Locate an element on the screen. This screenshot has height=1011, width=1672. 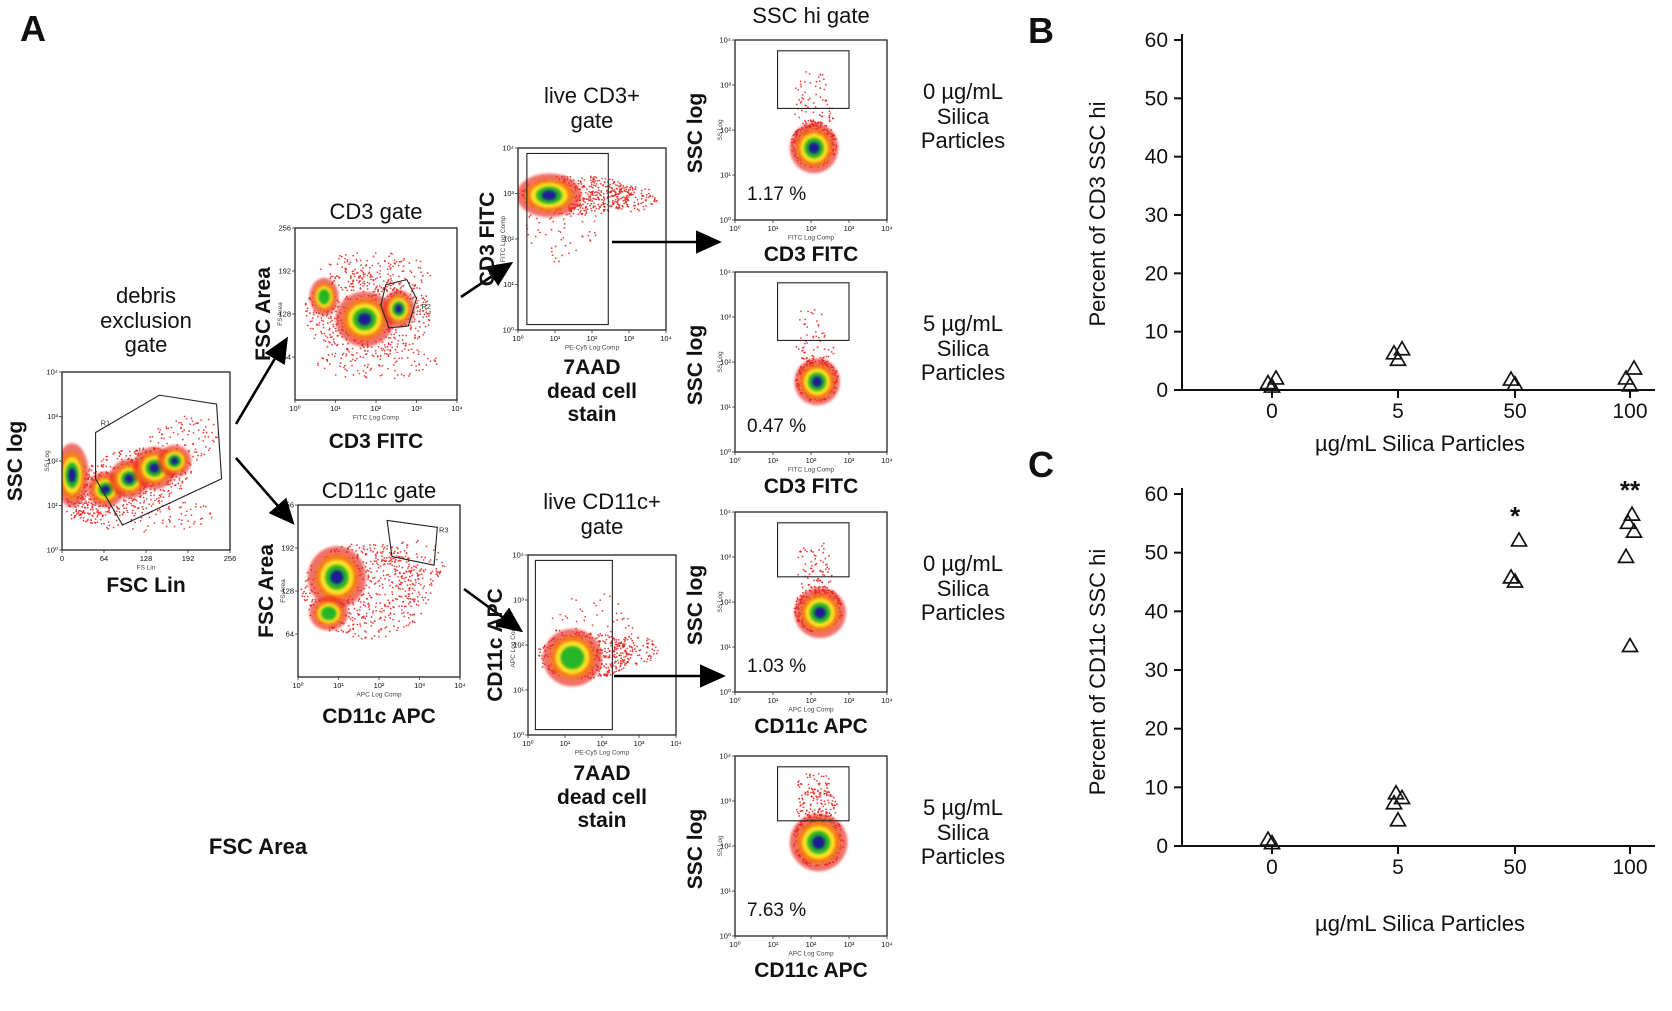
ssc-cd11c-0-percent: 1.03 % is located at coordinates (777, 666).